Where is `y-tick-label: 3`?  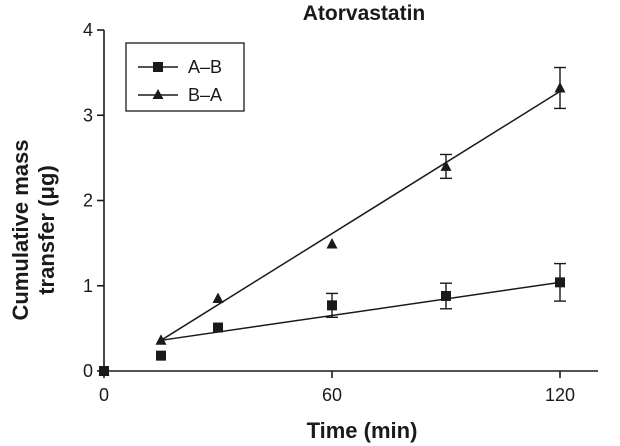 y-tick-label: 3 is located at coordinates (88, 115).